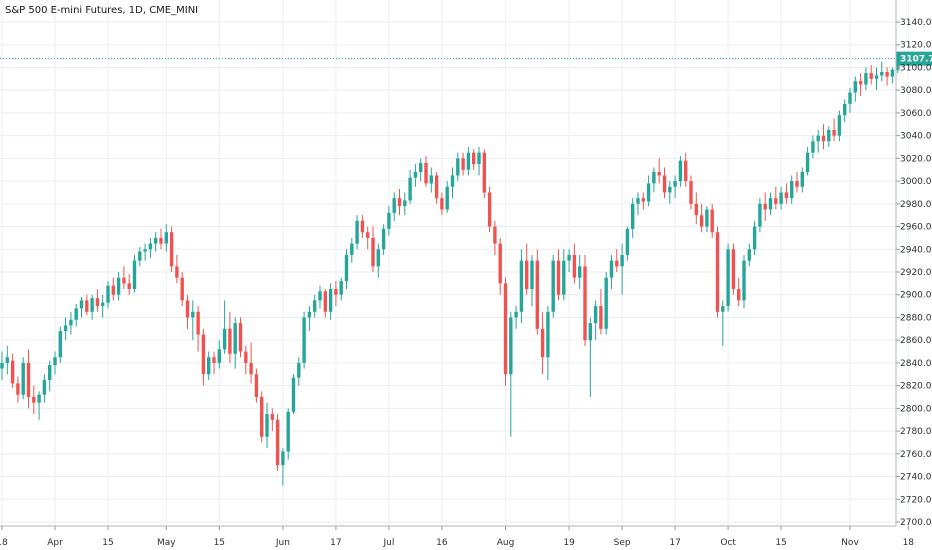 This screenshot has width=932, height=550. I want to click on x-tick-label: Jul, so click(388, 543).